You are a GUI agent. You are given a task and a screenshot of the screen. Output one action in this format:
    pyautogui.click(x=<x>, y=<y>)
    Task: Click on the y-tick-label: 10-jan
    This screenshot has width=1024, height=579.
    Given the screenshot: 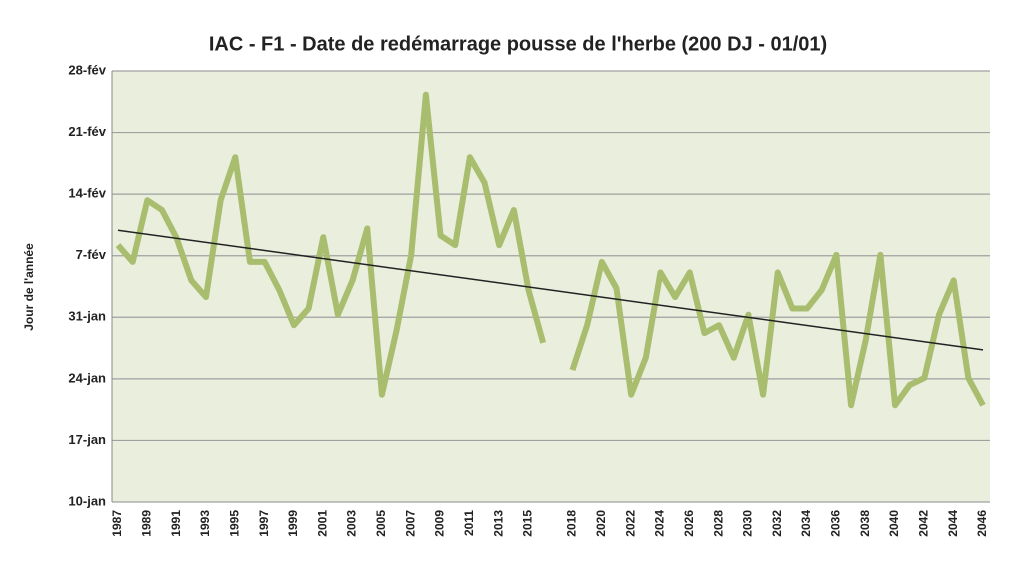 What is the action you would take?
    pyautogui.click(x=87, y=500)
    